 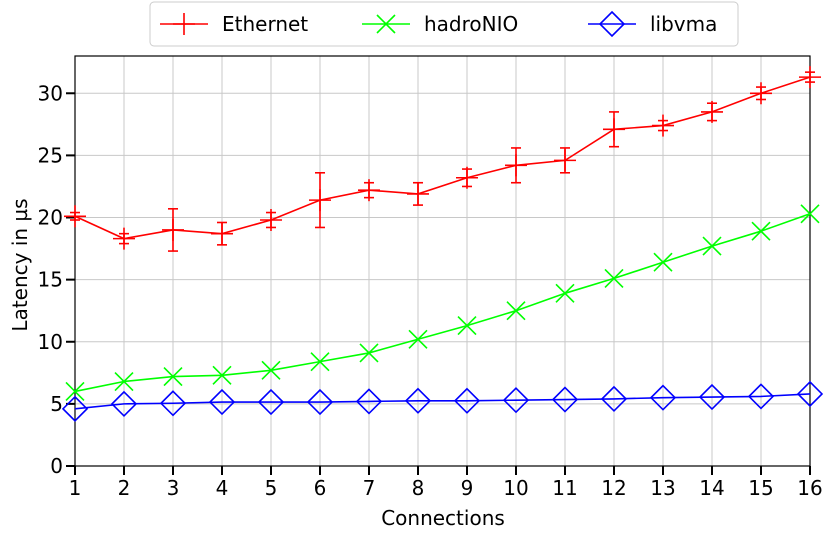 I want to click on y-tick-label: 20, so click(x=50, y=218).